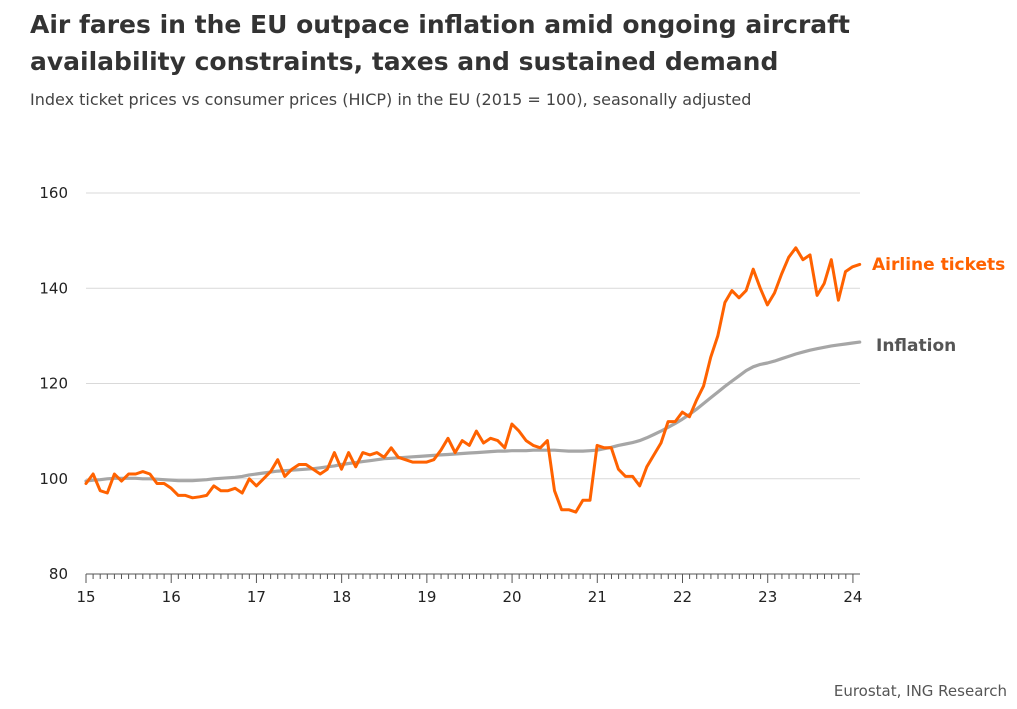  What do you see at coordinates (920, 691) in the screenshot?
I see `source-note: Eurostat, ING Research` at bounding box center [920, 691].